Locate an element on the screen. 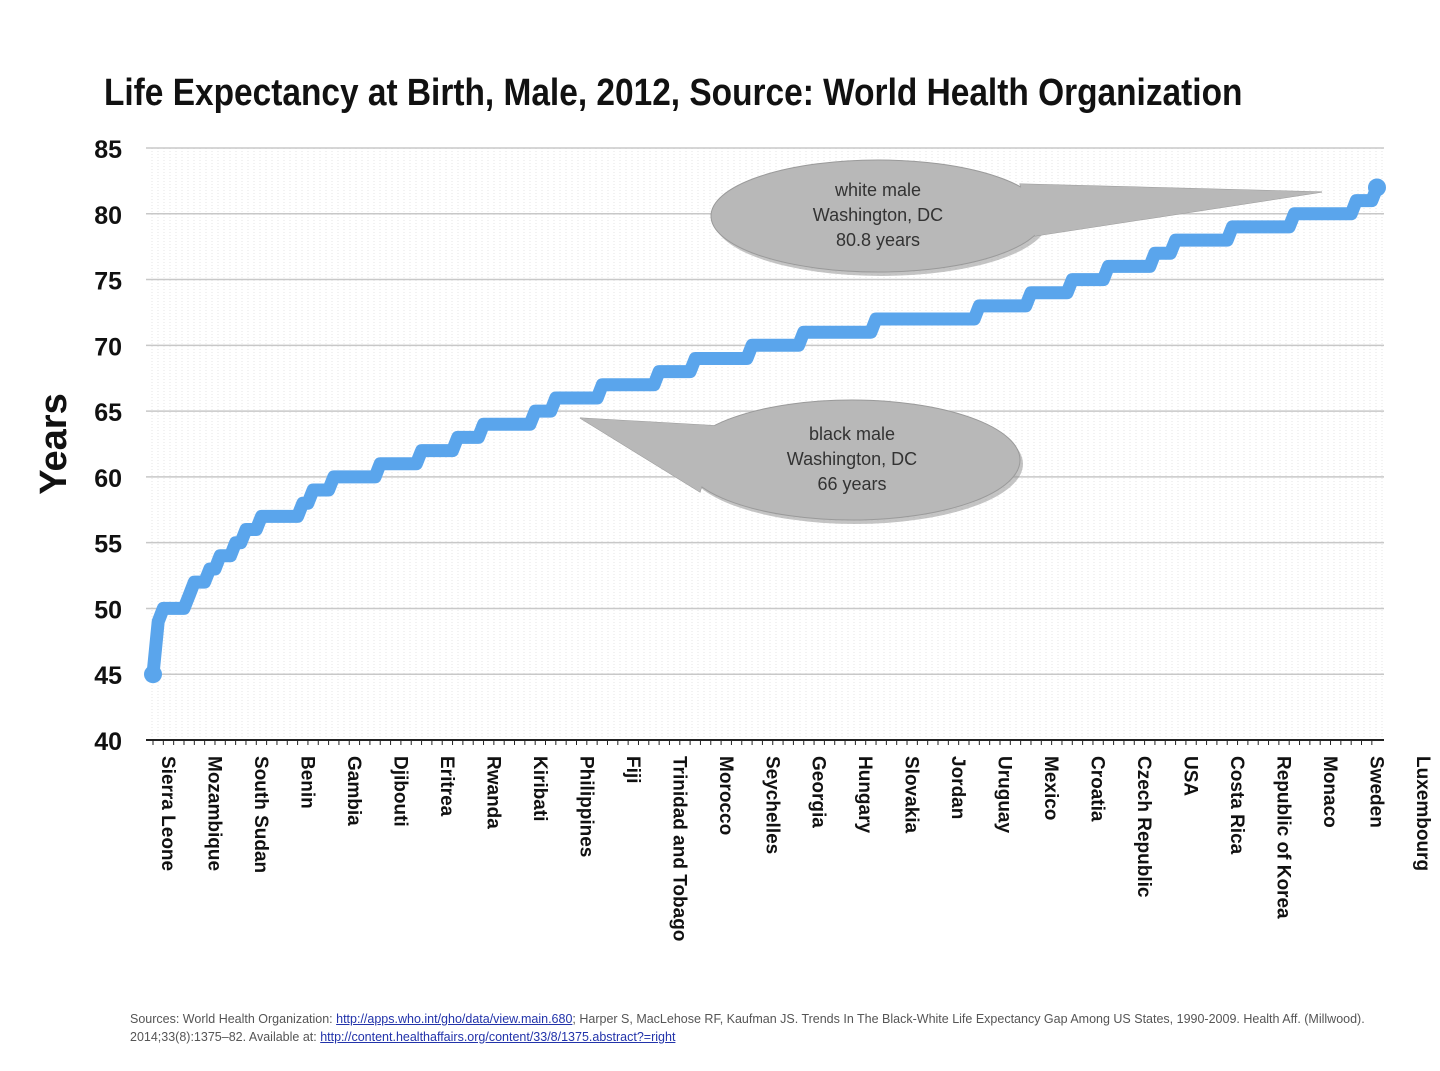 The width and height of the screenshot is (1440, 1071). x-tick-label: Jordan is located at coordinates (957, 787).